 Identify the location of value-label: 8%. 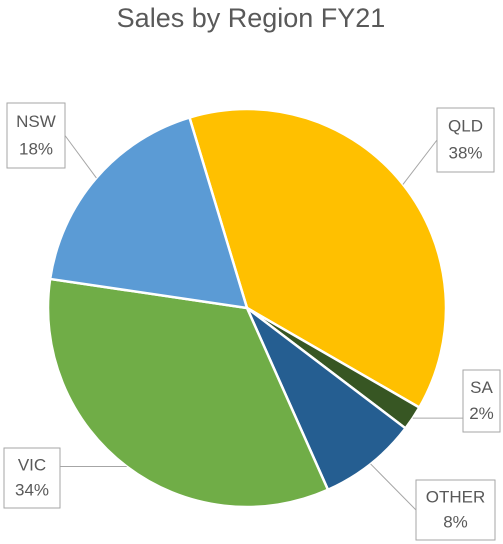
(455, 522).